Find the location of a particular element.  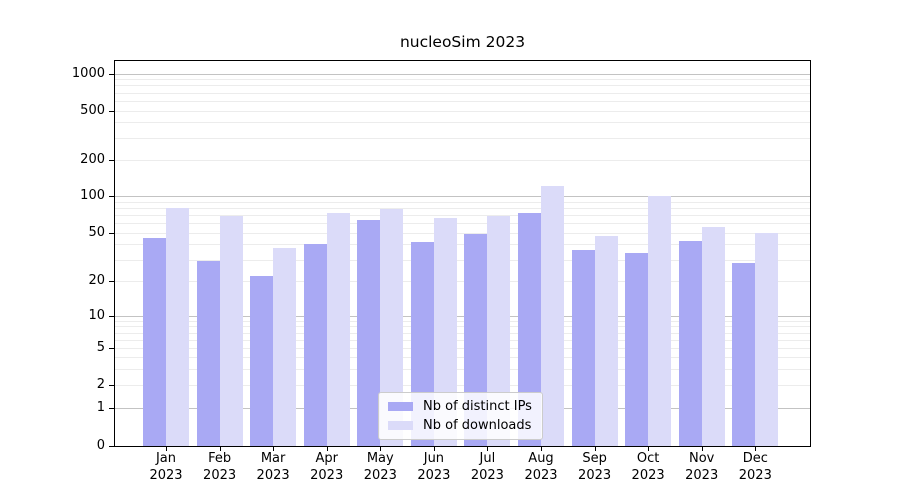

x-tick-jul is located at coordinates (488, 449).